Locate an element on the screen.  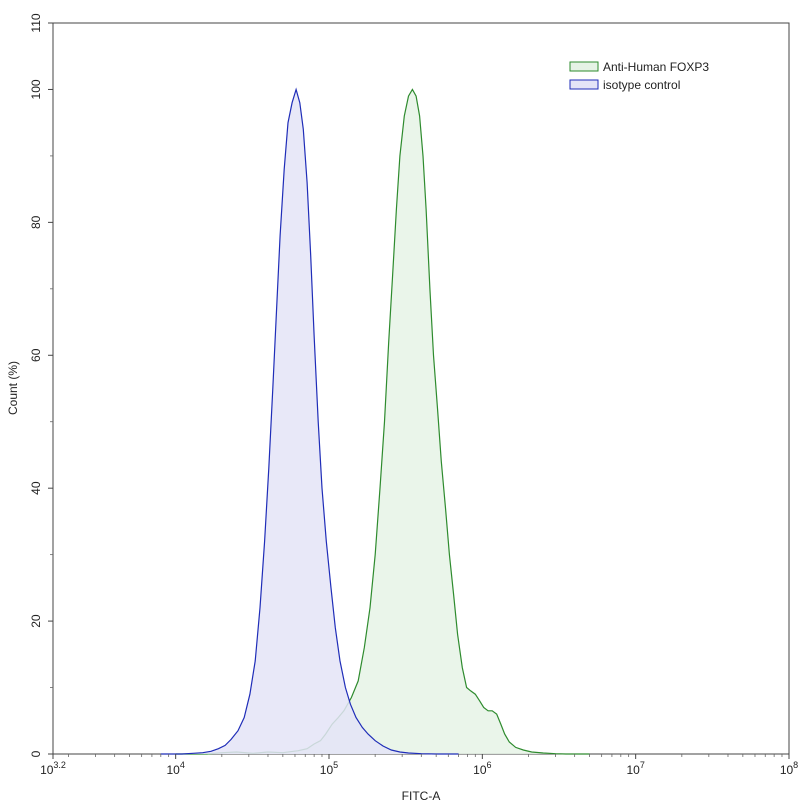
x-tick-label: 10⁸ is located at coordinates (789, 768).